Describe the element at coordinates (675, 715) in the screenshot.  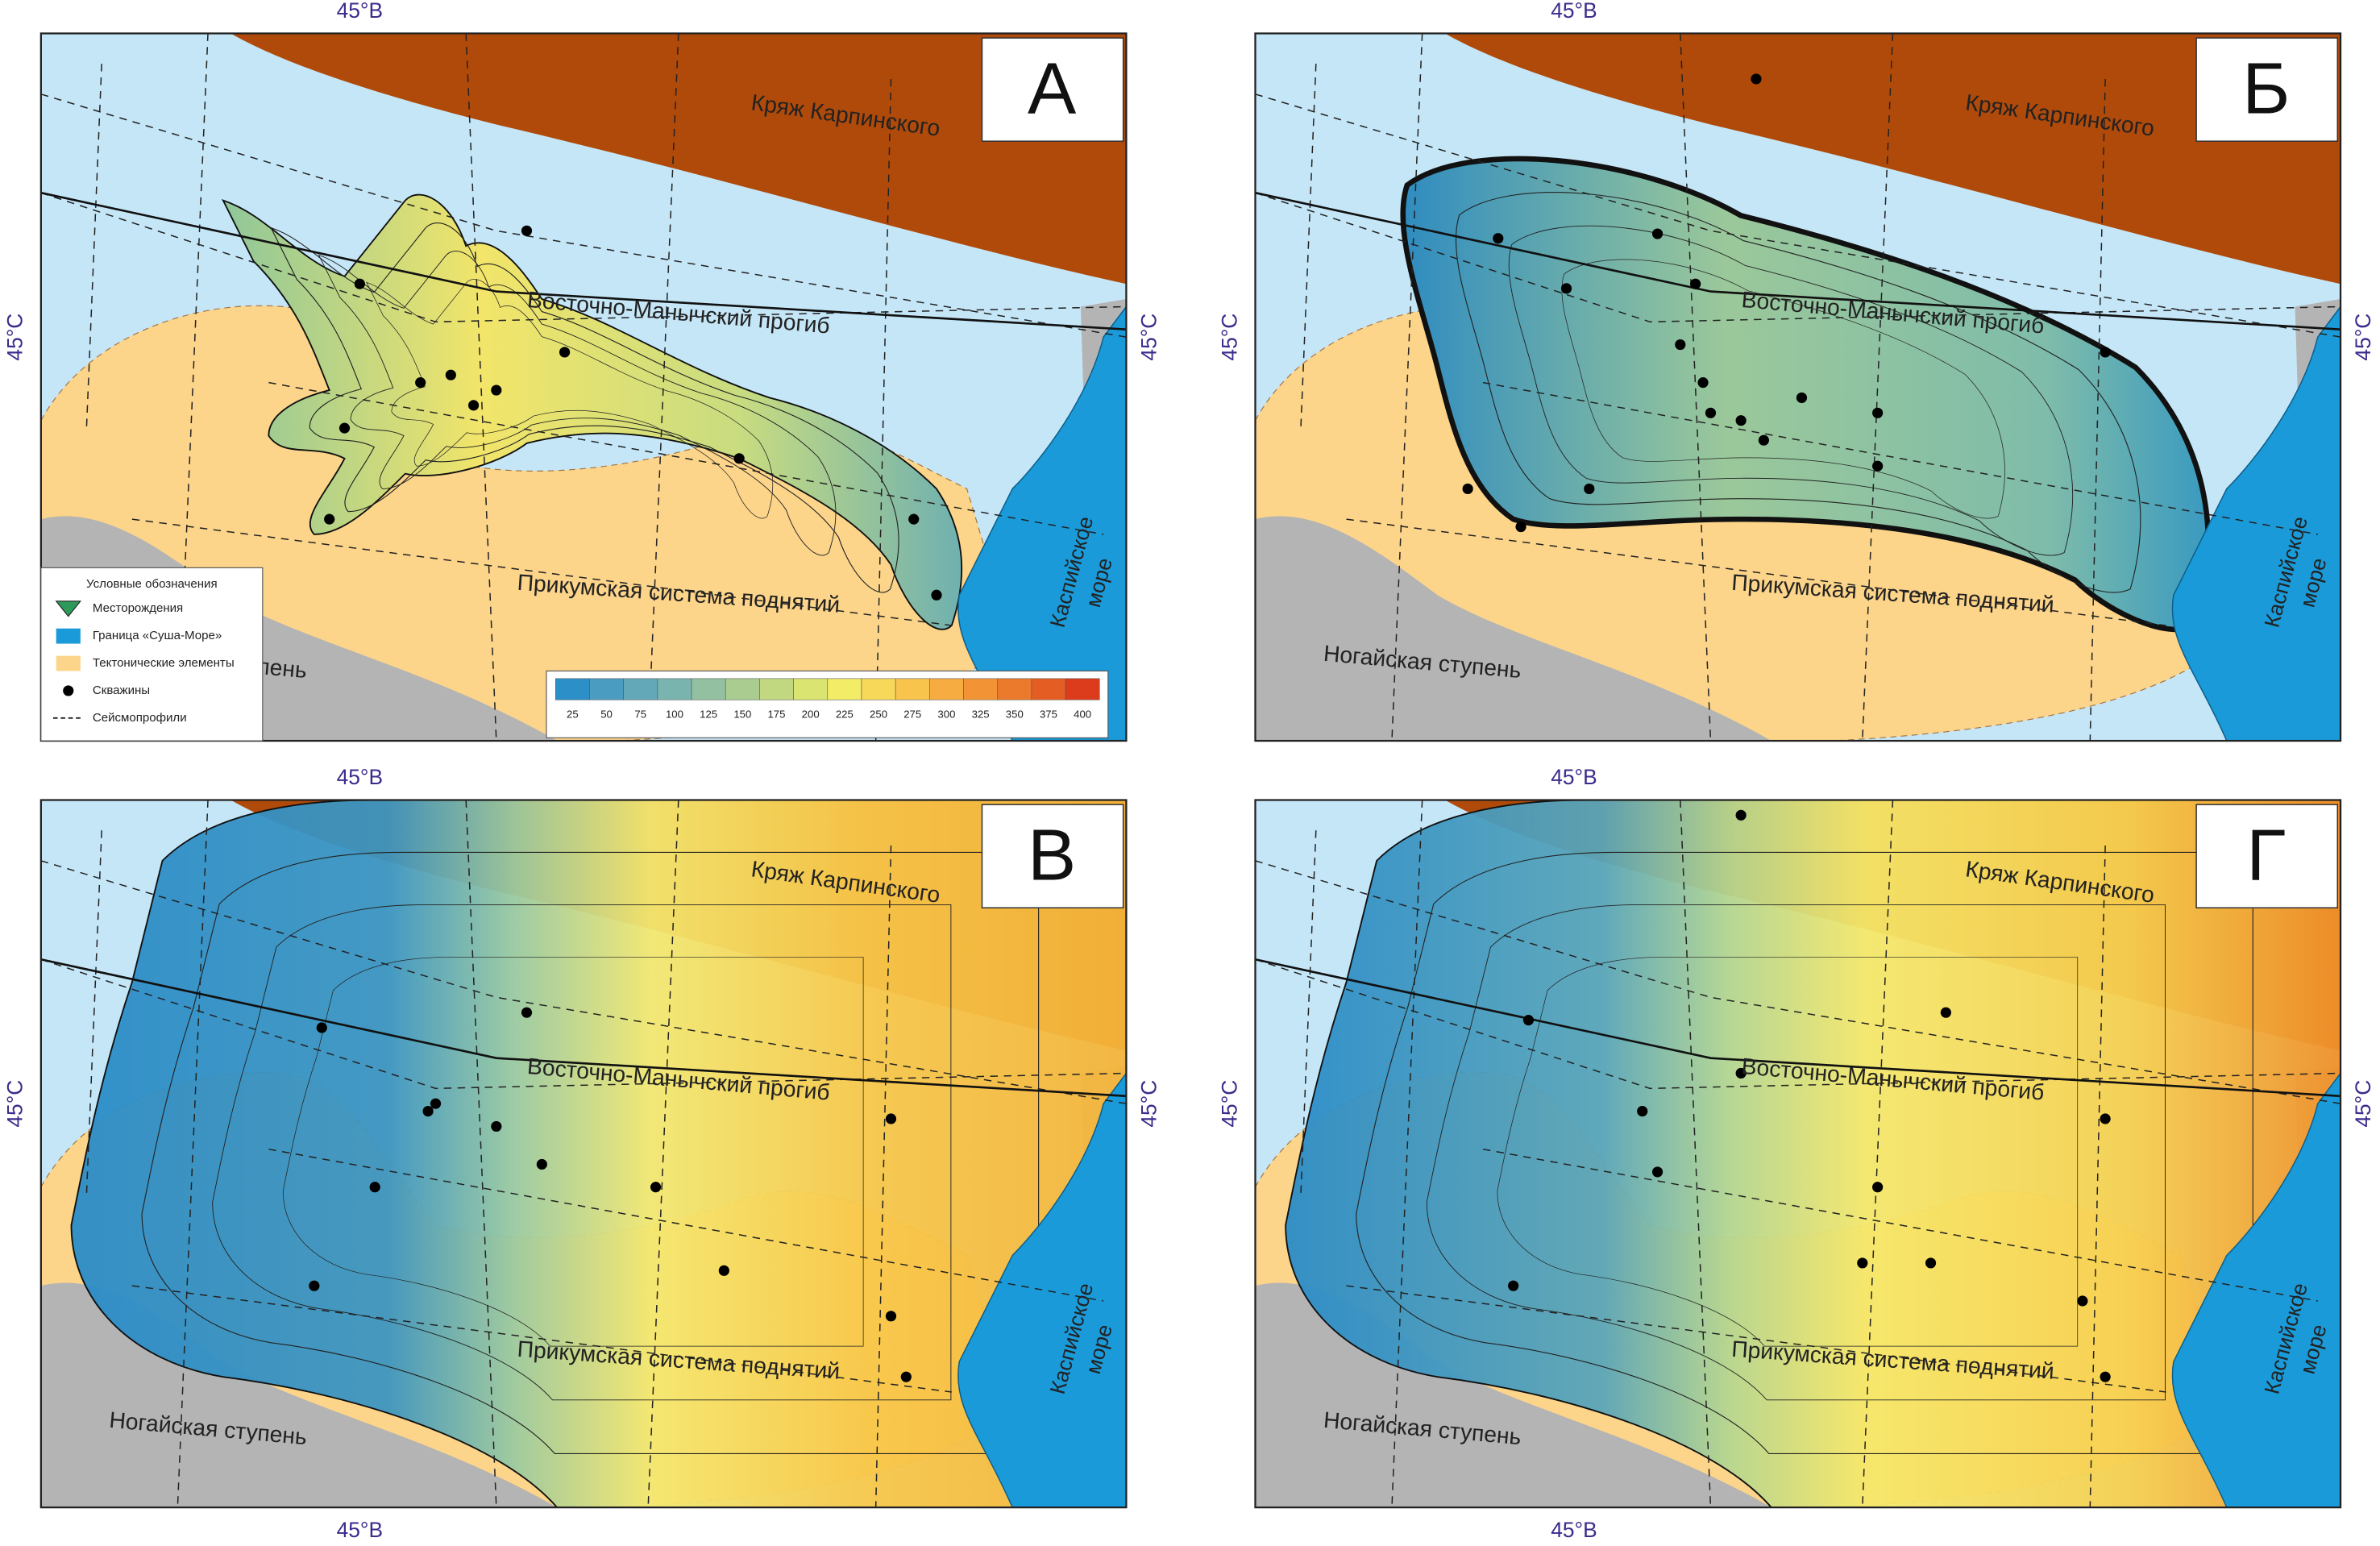
I see `colorbar-tick-label: 100` at that location.